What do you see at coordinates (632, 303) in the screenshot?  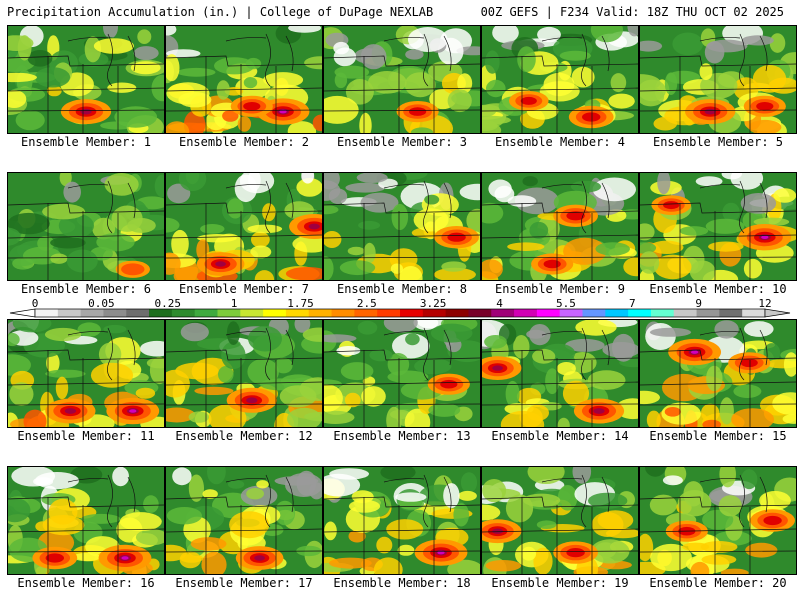 I see `colorbar-tick-label: 7` at bounding box center [632, 303].